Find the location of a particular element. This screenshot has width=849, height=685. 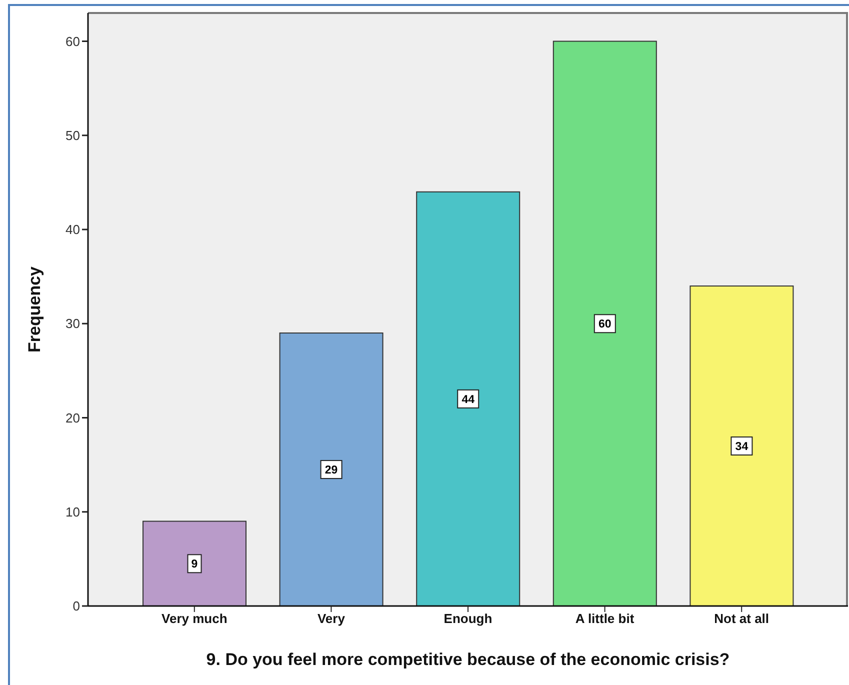

data-label: 29 is located at coordinates (331, 470).